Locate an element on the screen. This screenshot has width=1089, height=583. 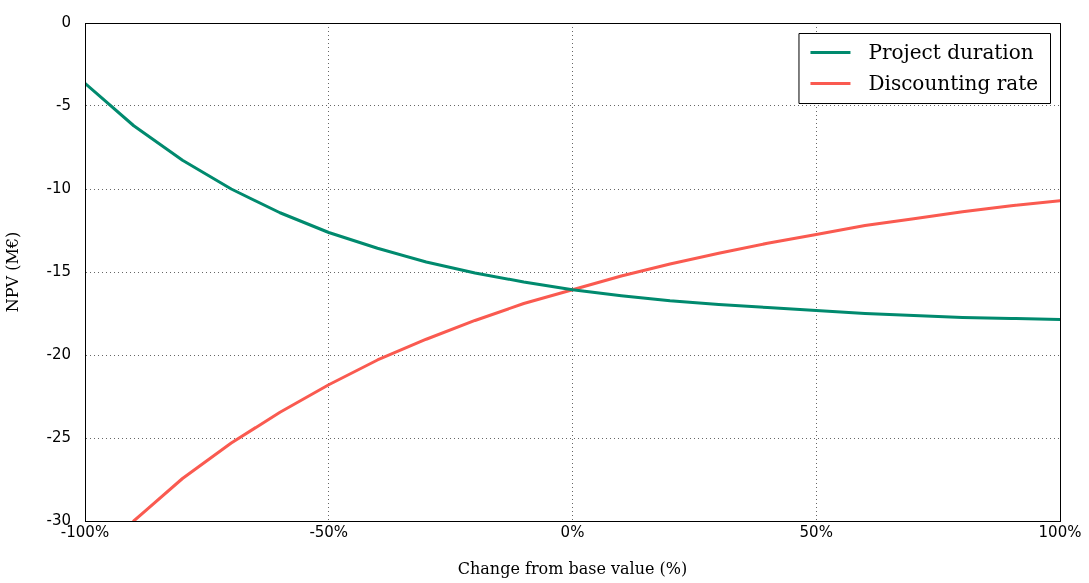
y-tick-label: -5 is located at coordinates (63, 104).